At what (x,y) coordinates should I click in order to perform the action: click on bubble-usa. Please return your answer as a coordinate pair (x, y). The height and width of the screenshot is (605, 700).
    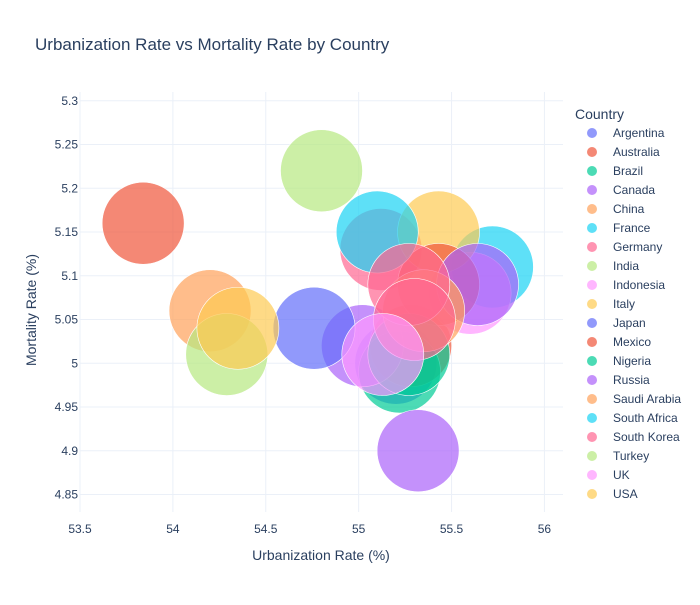
    Looking at the image, I should click on (238, 328).